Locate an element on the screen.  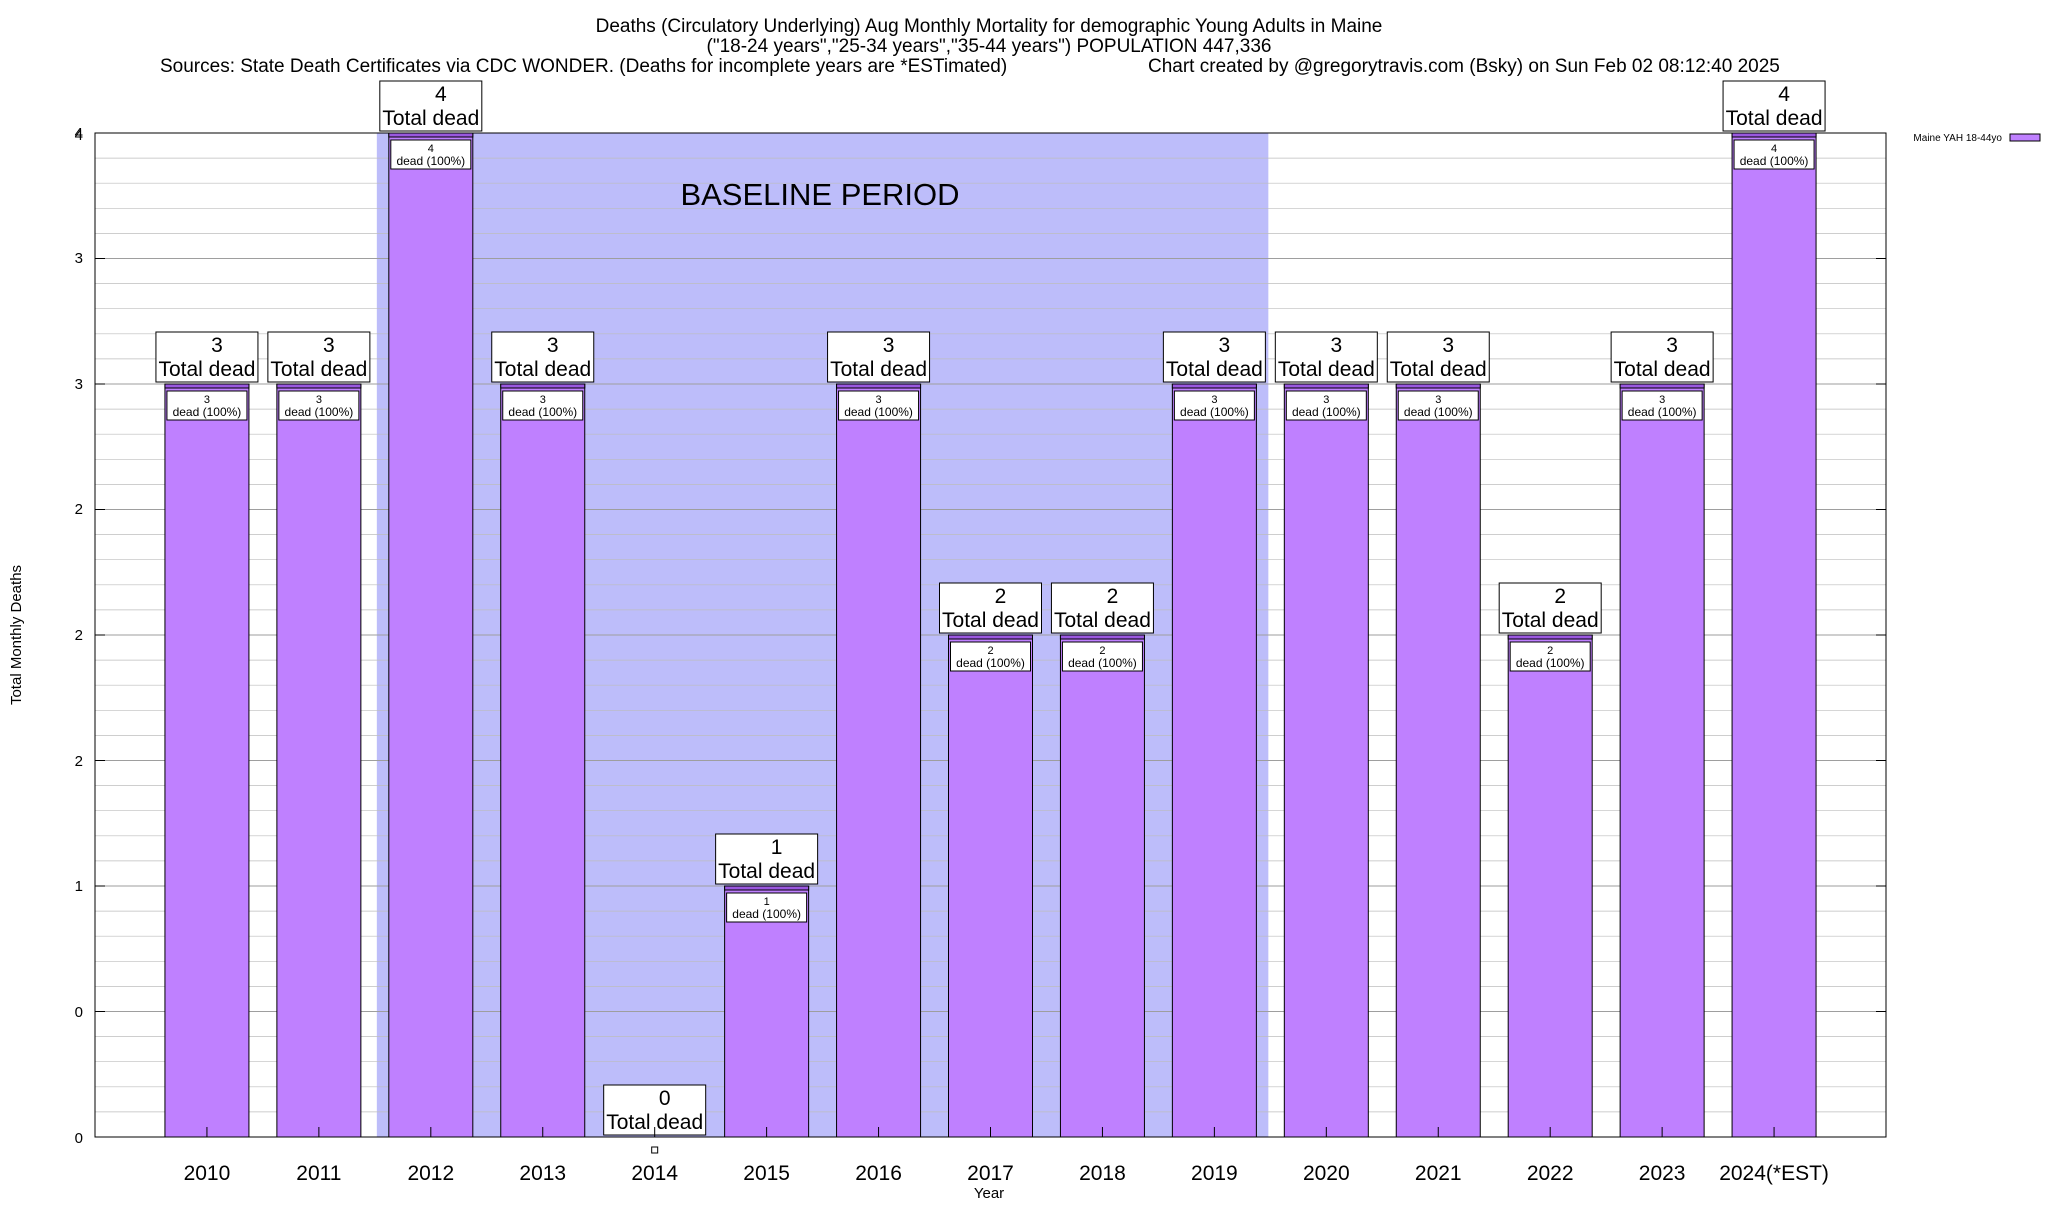
total-label-value: 4 is located at coordinates (441, 94).